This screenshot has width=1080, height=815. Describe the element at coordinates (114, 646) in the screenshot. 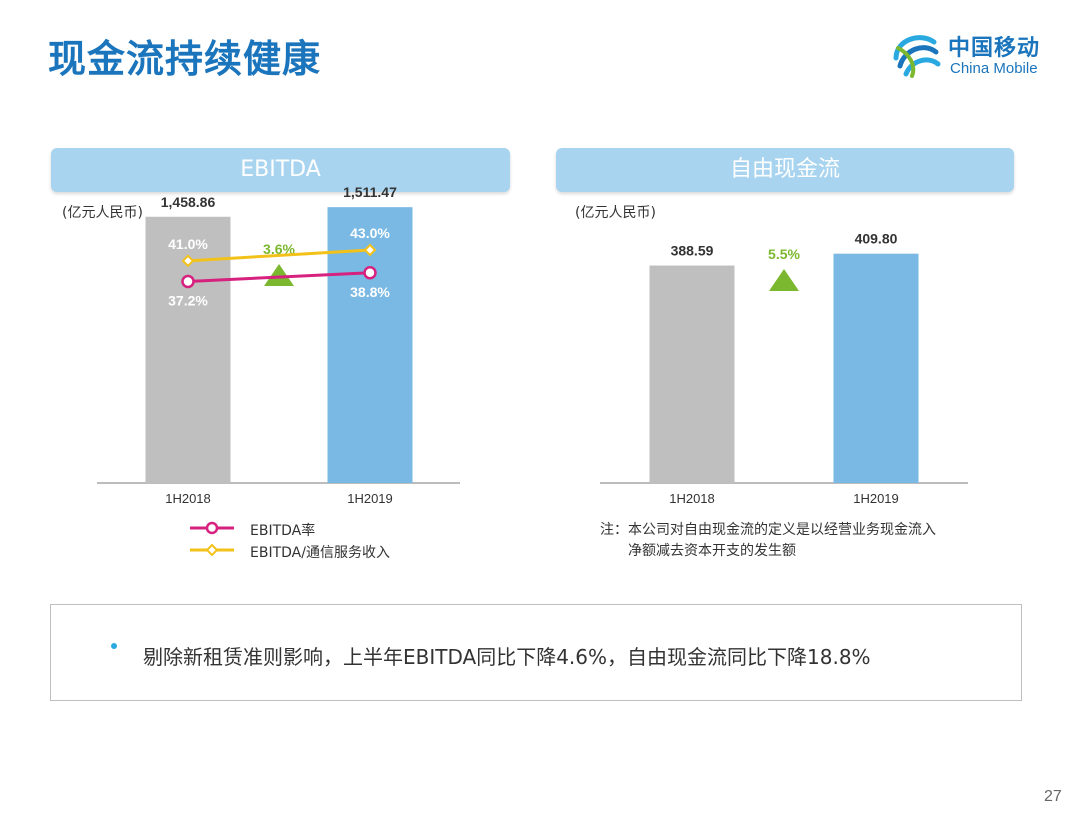

I see `bullet-icon` at that location.